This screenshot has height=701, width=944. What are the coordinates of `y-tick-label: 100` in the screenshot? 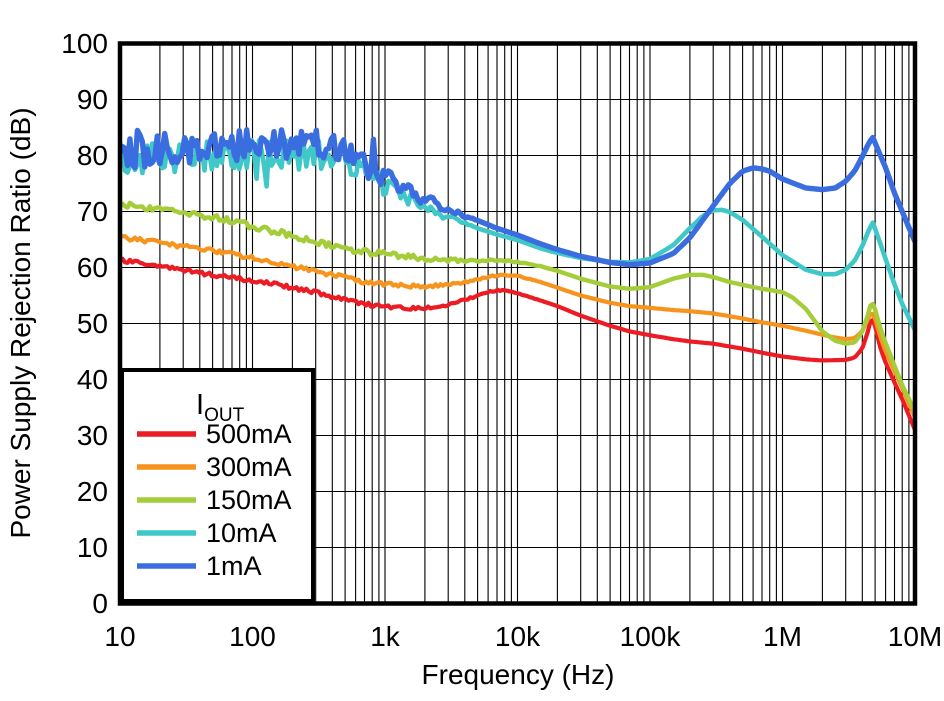 It's located at (84, 43).